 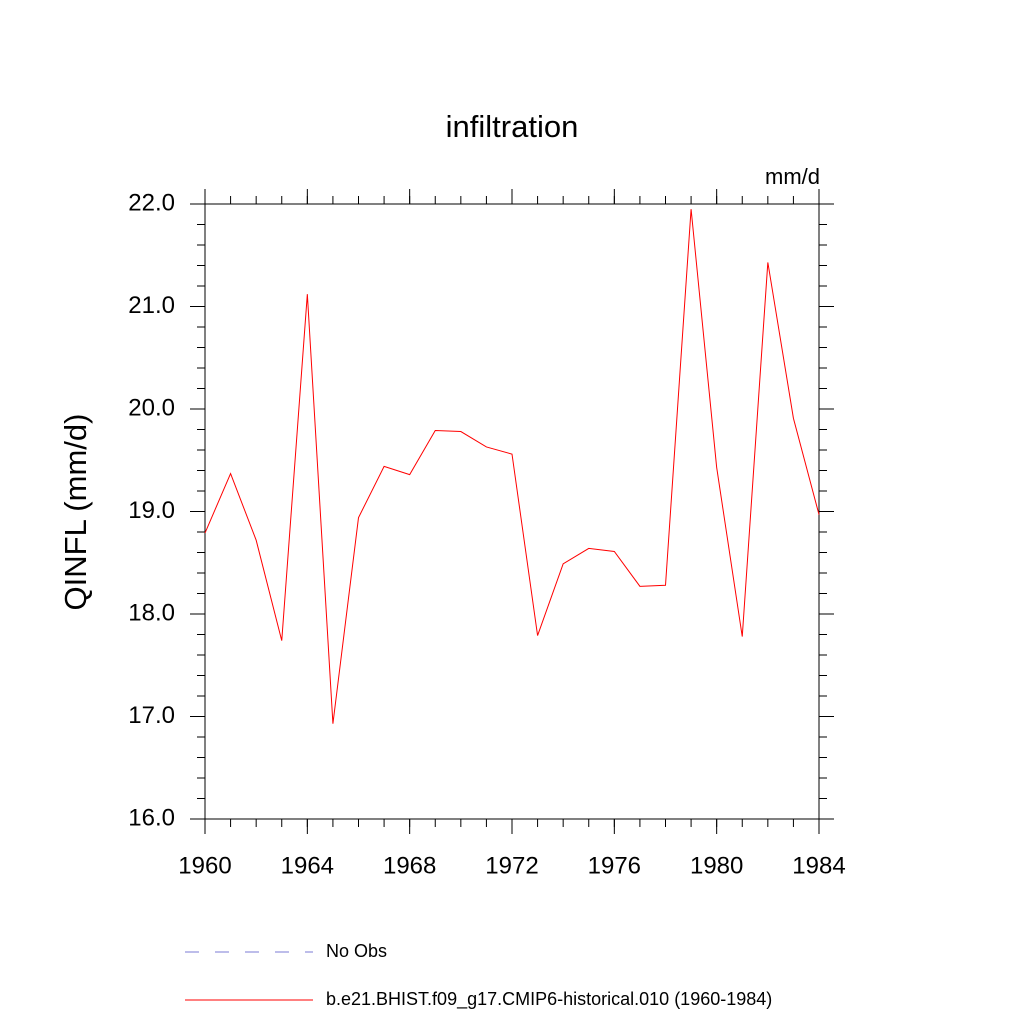 I want to click on y-tick-label: 20.0, so click(x=151, y=407).